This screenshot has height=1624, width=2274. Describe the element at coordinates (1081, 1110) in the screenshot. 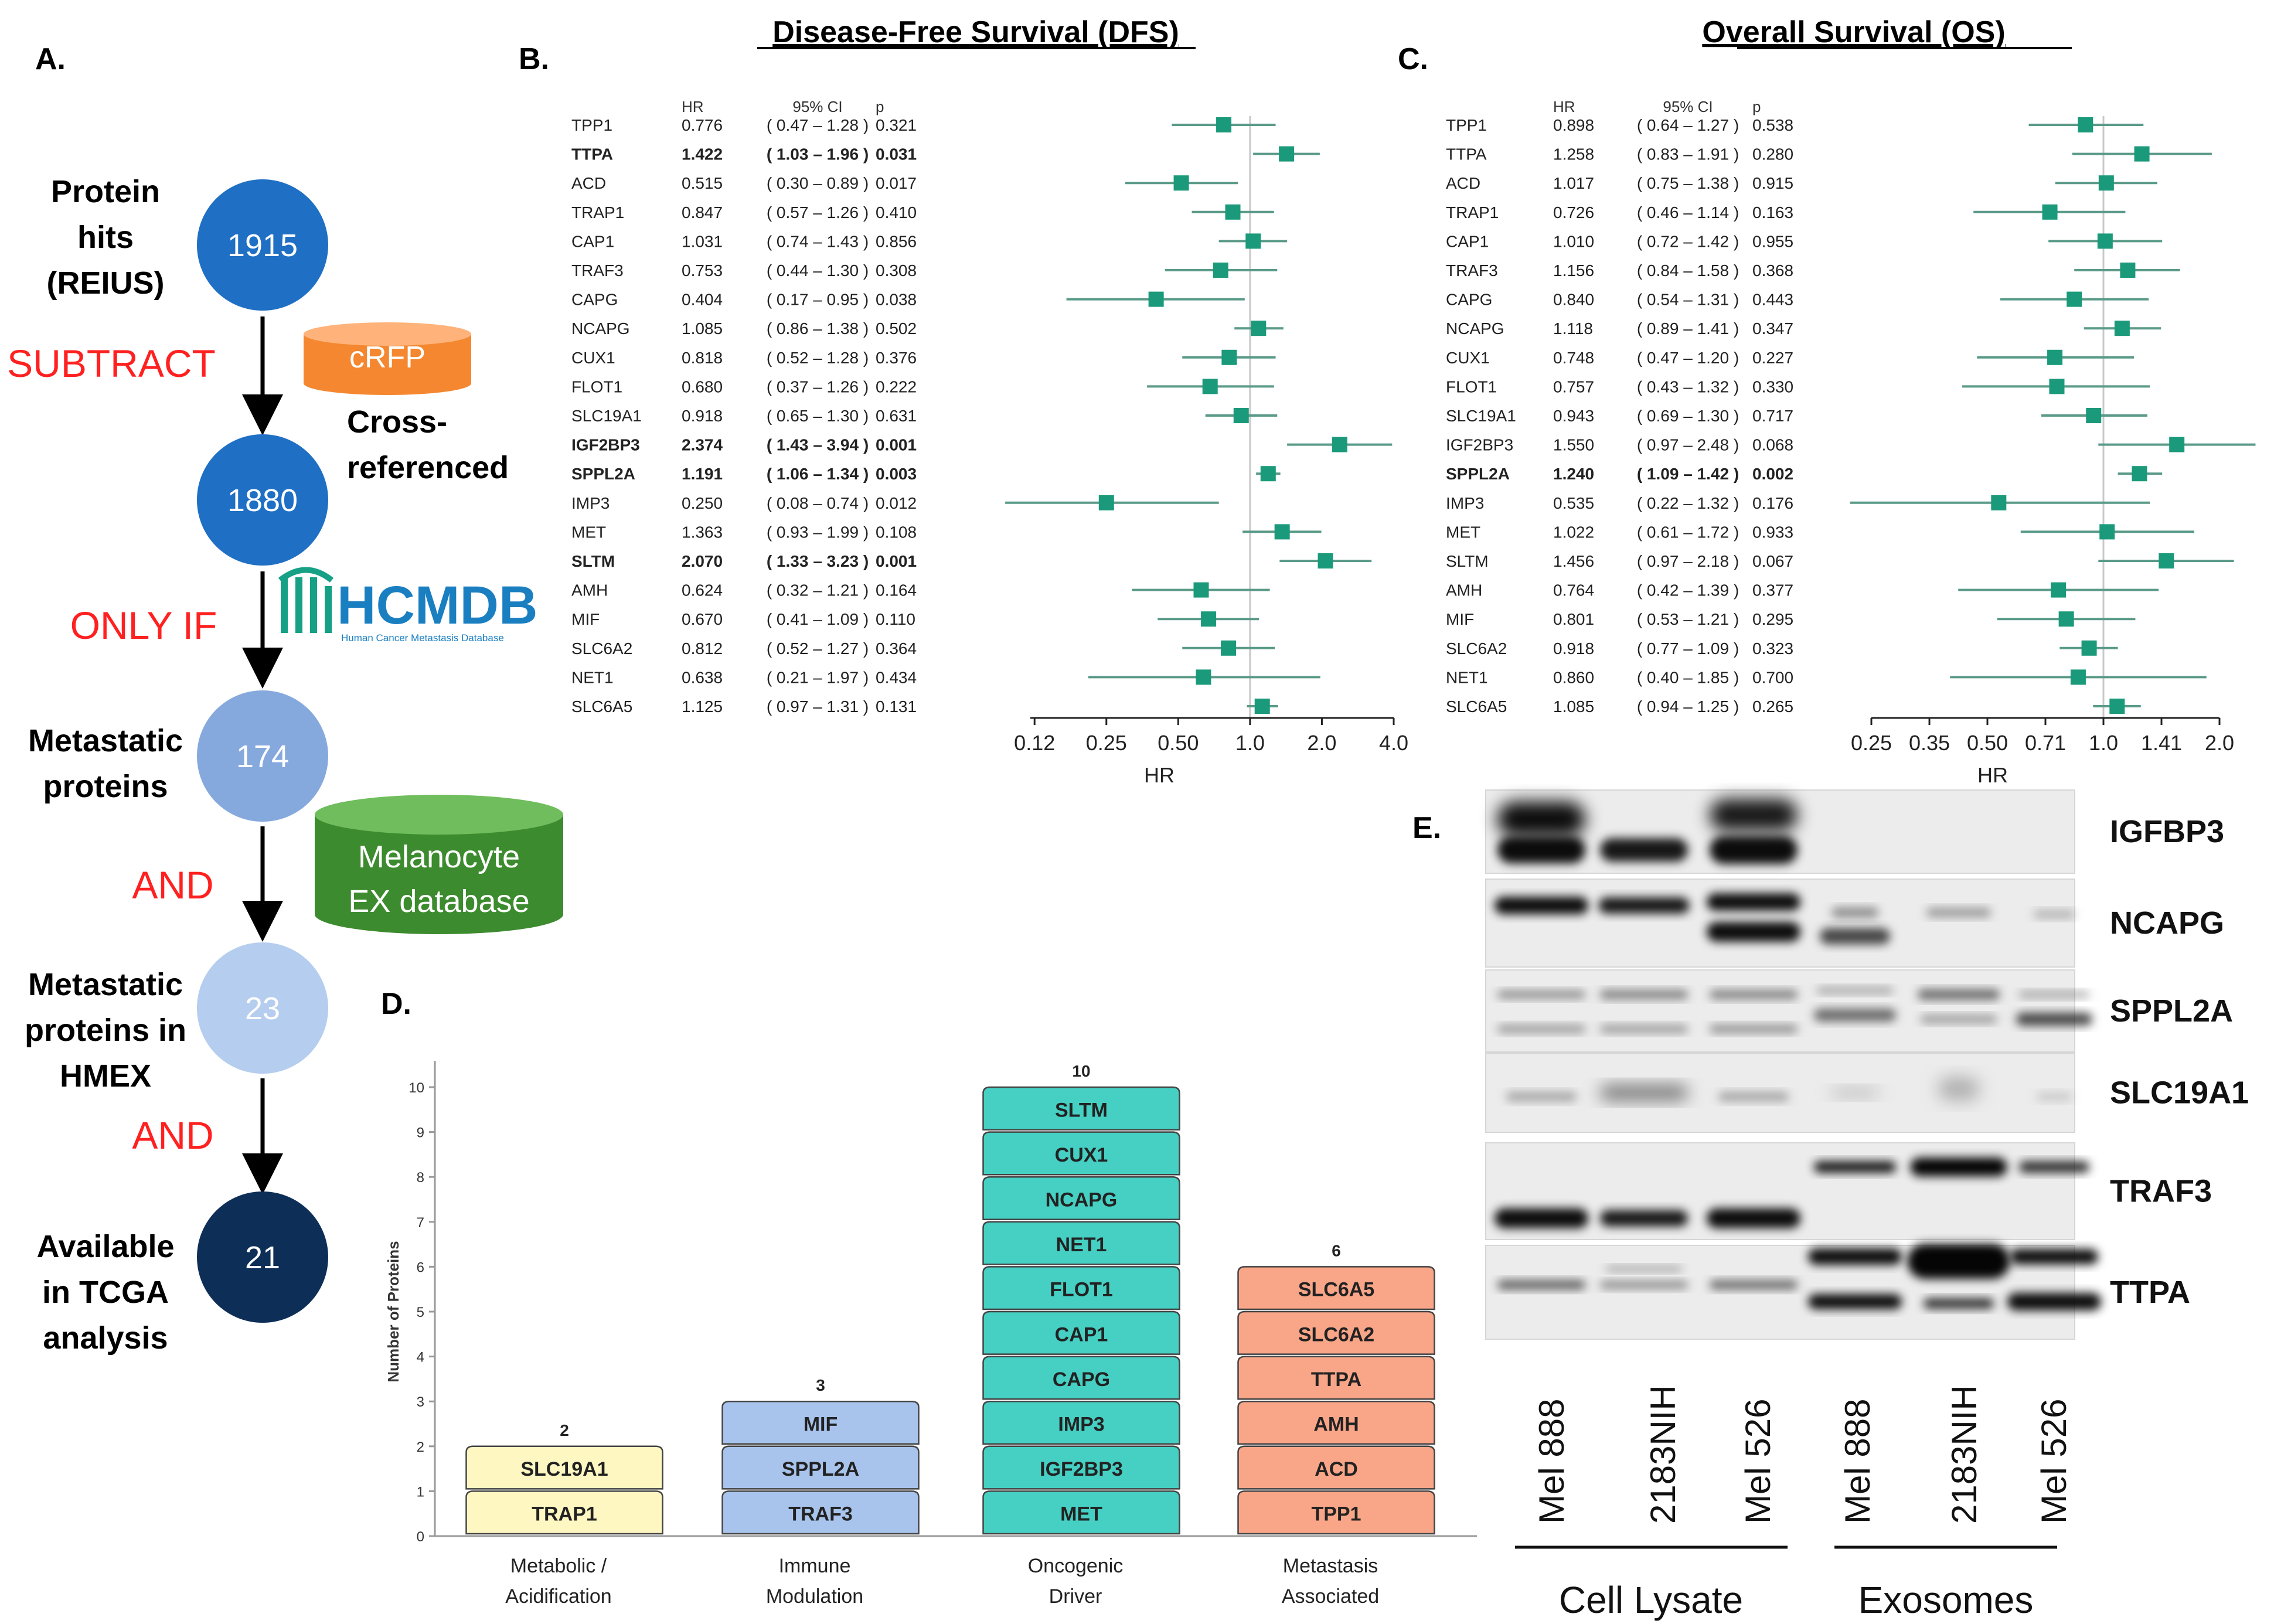

I see `bar-segment-label-sltm: SLTM` at that location.